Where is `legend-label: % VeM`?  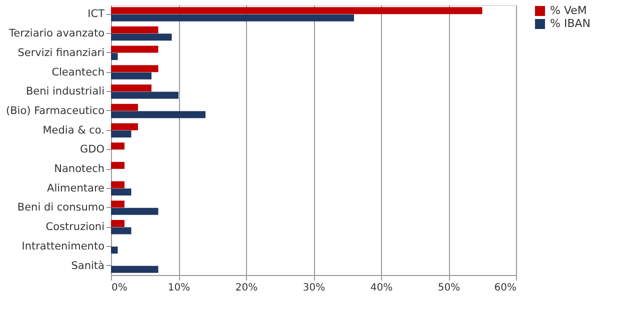 legend-label: % VeM is located at coordinates (568, 10).